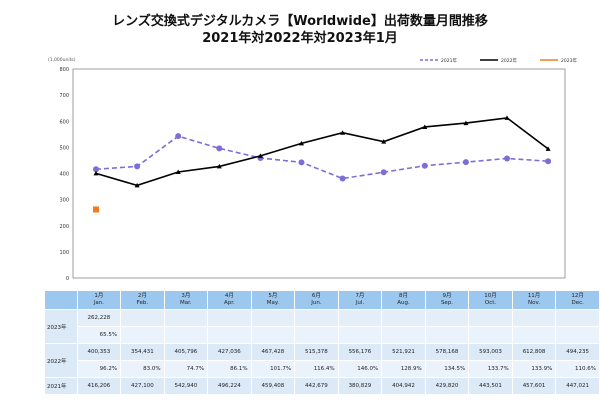 The height and width of the screenshot is (411, 600). What do you see at coordinates (509, 60) in the screenshot?
I see `legend-label: 2022年` at bounding box center [509, 60].